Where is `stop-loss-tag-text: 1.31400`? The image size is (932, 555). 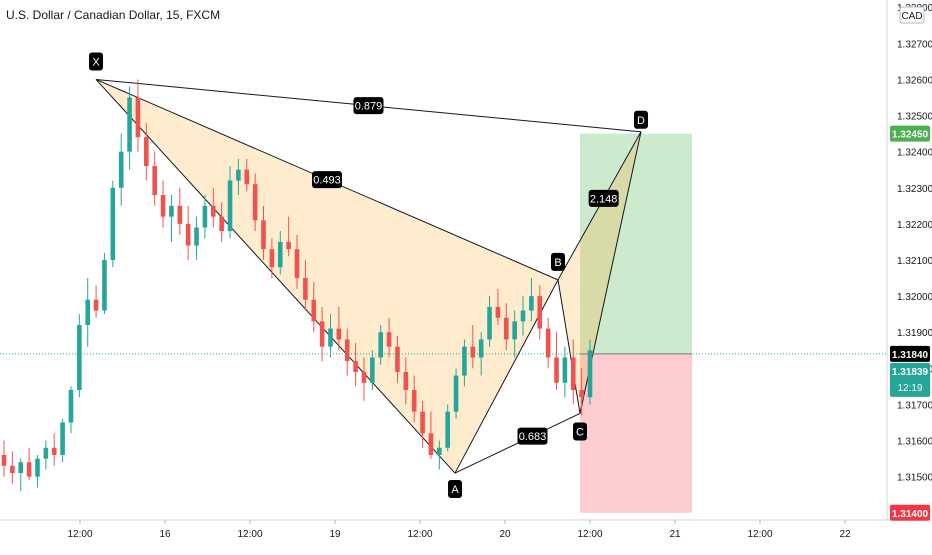 stop-loss-tag-text: 1.31400 is located at coordinates (910, 514).